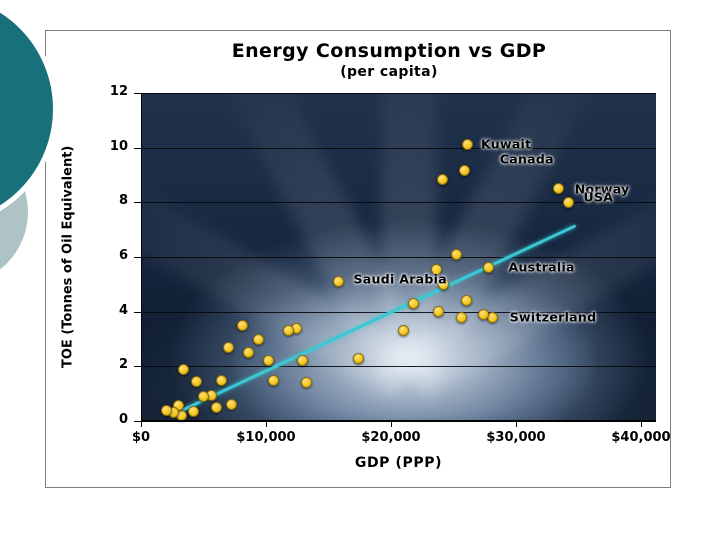 The image size is (720, 540). I want to click on x-axis-tick-label: $20,000, so click(391, 437).